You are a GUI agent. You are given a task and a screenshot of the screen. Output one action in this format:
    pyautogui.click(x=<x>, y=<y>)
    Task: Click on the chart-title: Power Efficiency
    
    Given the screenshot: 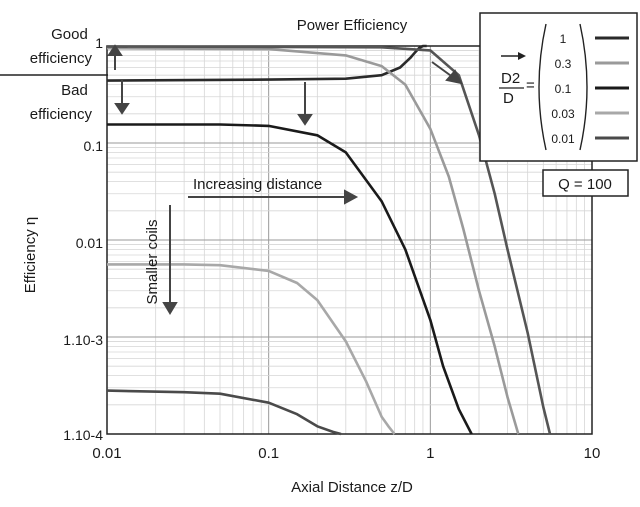 What is the action you would take?
    pyautogui.click(x=352, y=25)
    